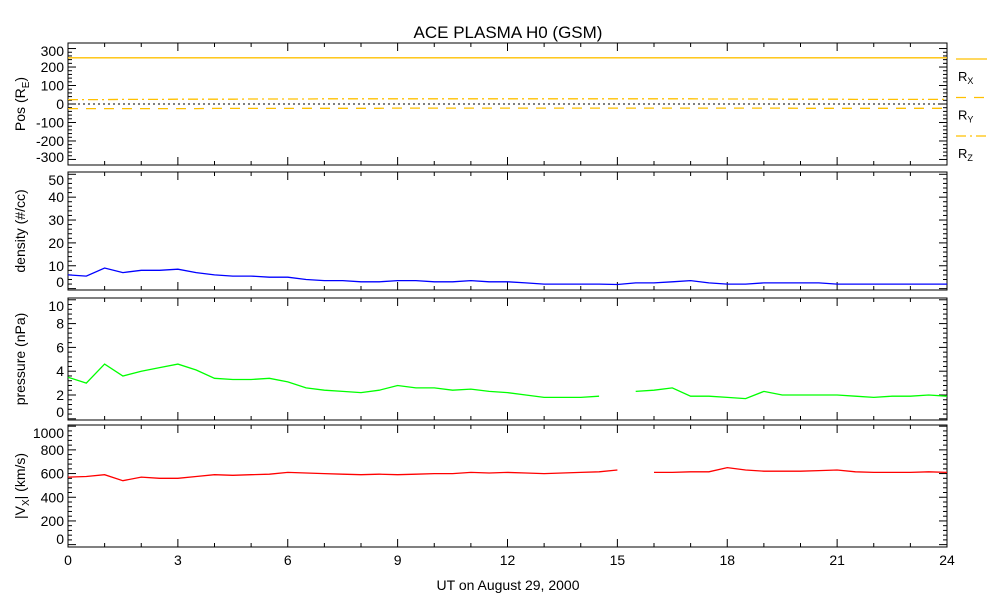 The width and height of the screenshot is (993, 600). I want to click on y-label-subscript: E, so click(26, 84).